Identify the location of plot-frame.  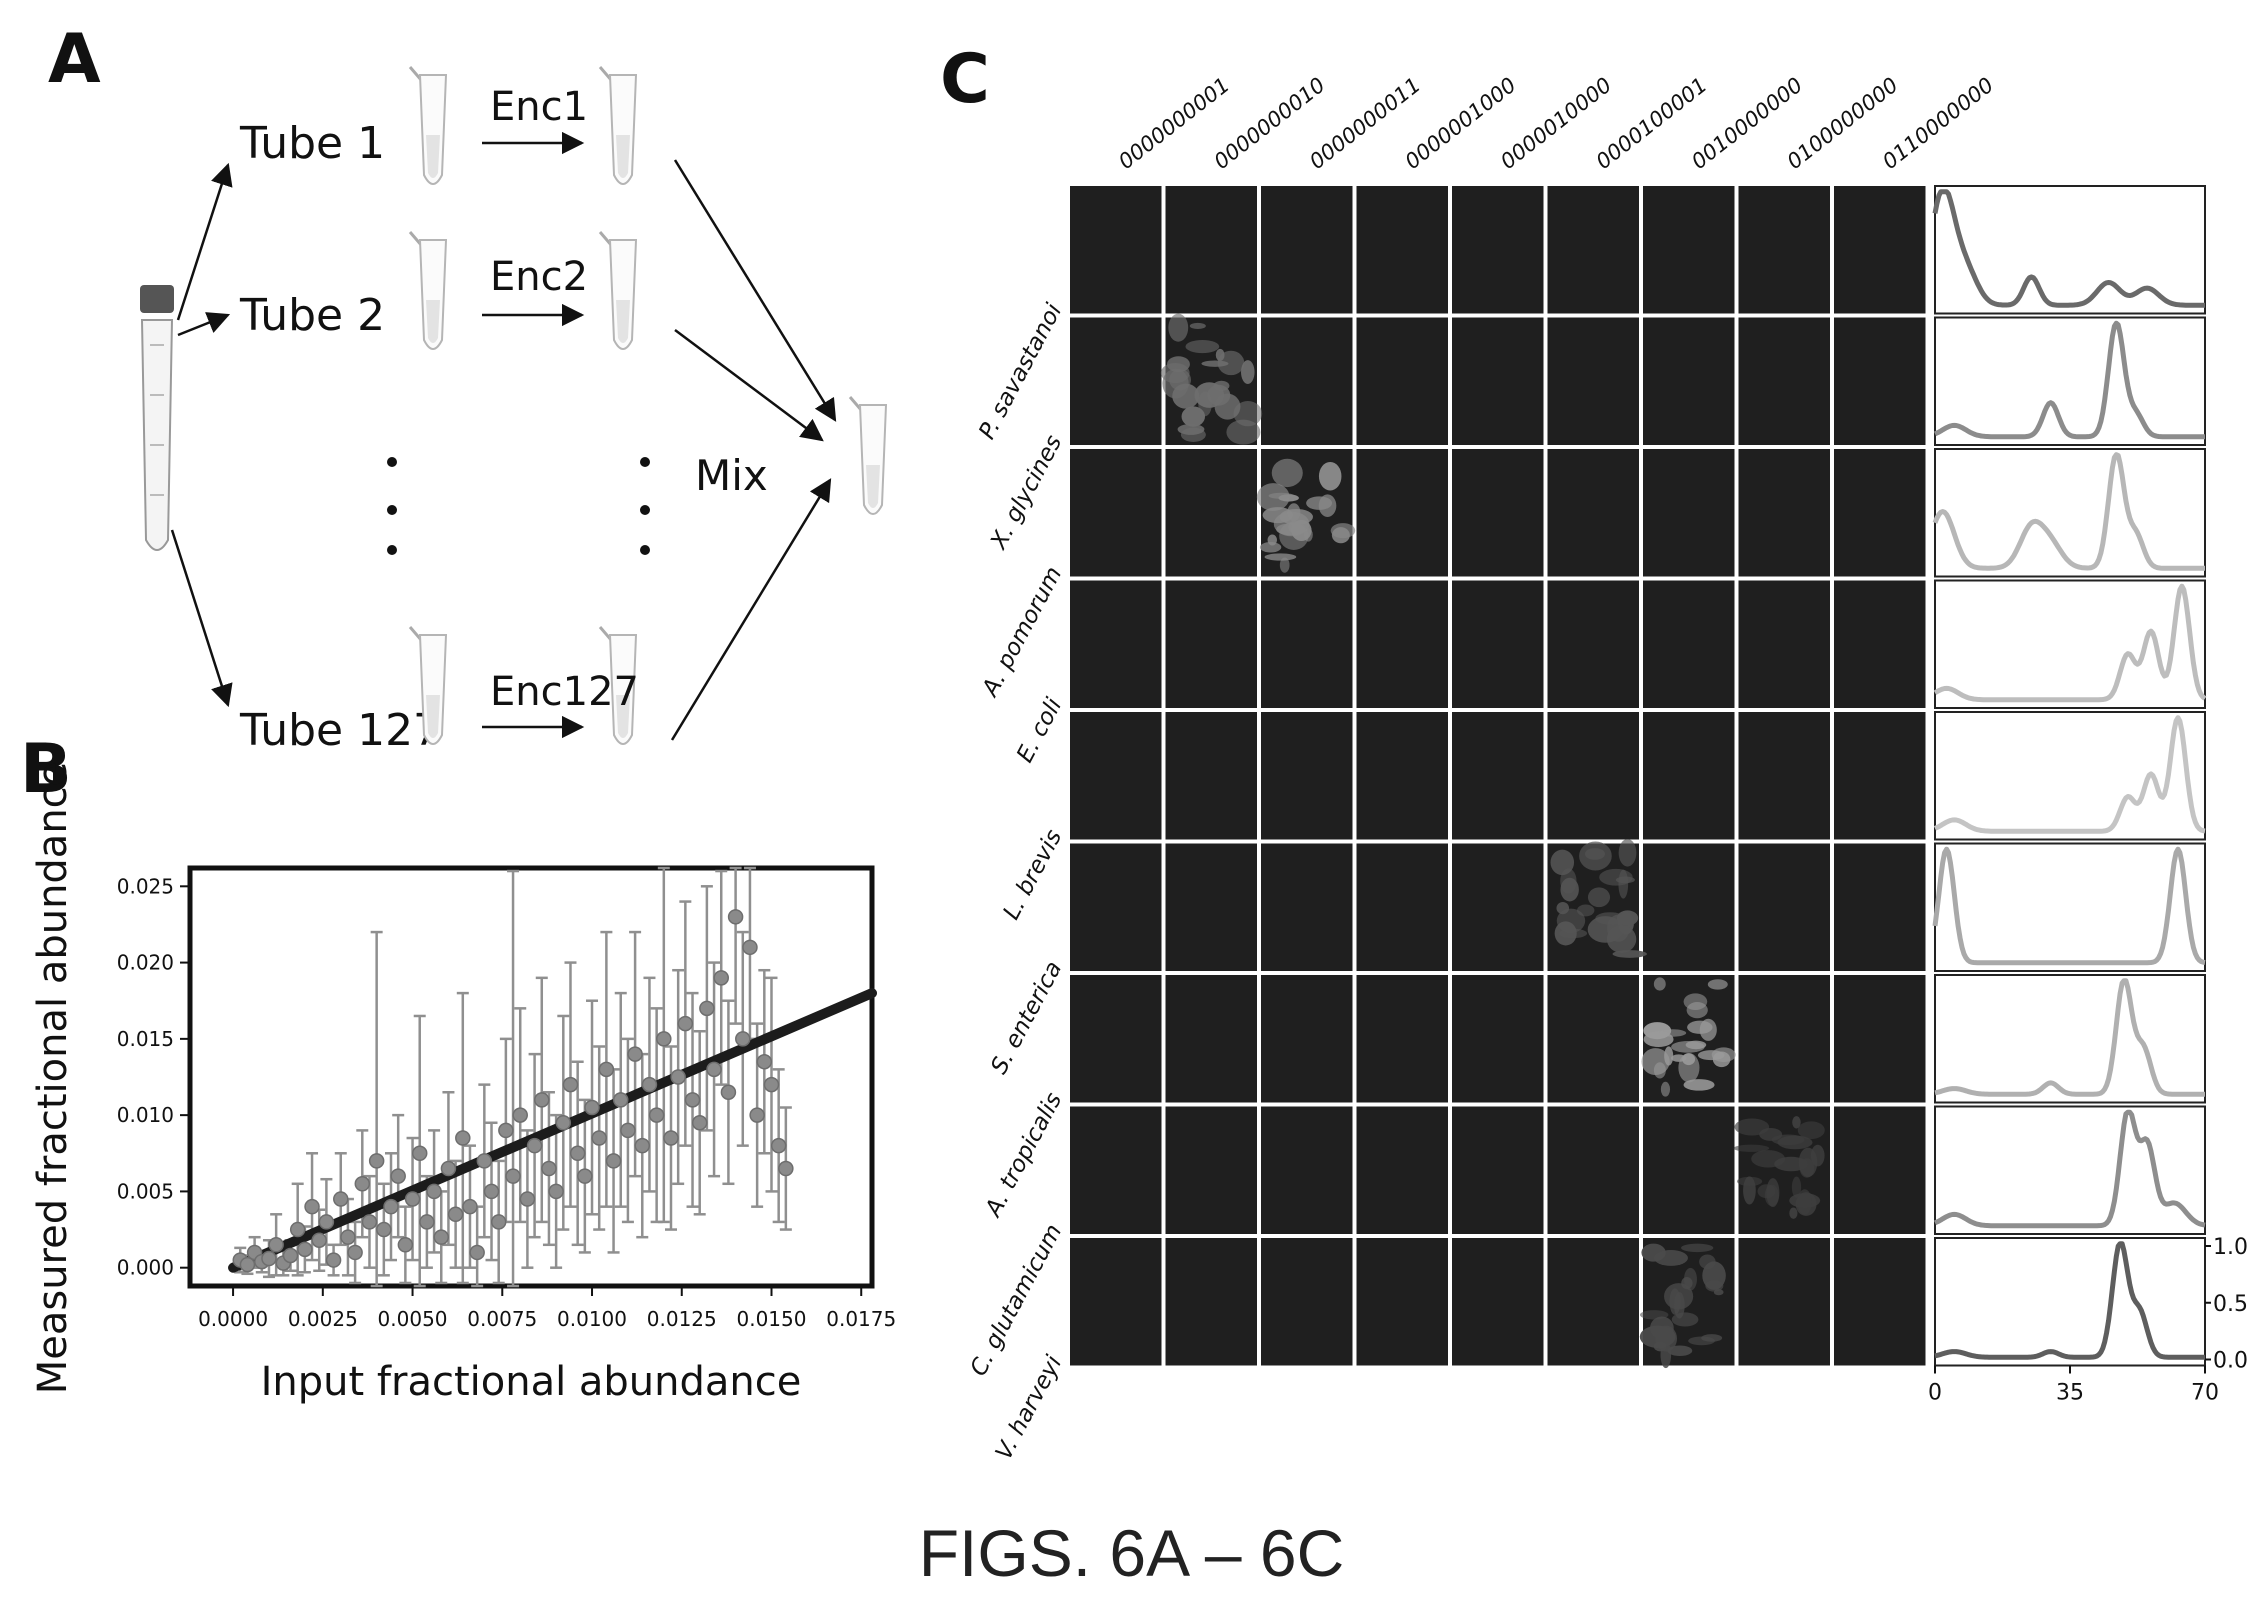
(531, 1077).